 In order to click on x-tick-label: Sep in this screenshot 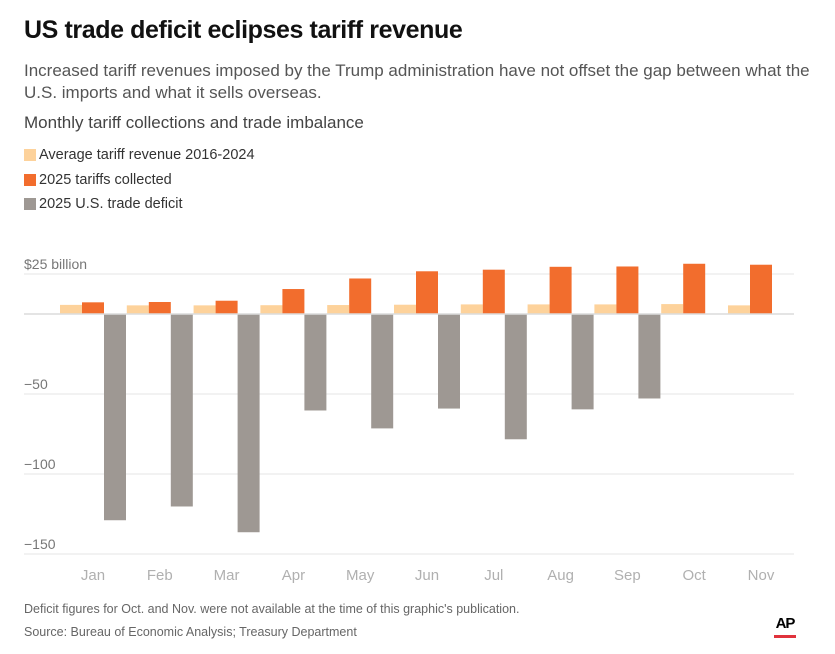, I will do `click(627, 575)`.